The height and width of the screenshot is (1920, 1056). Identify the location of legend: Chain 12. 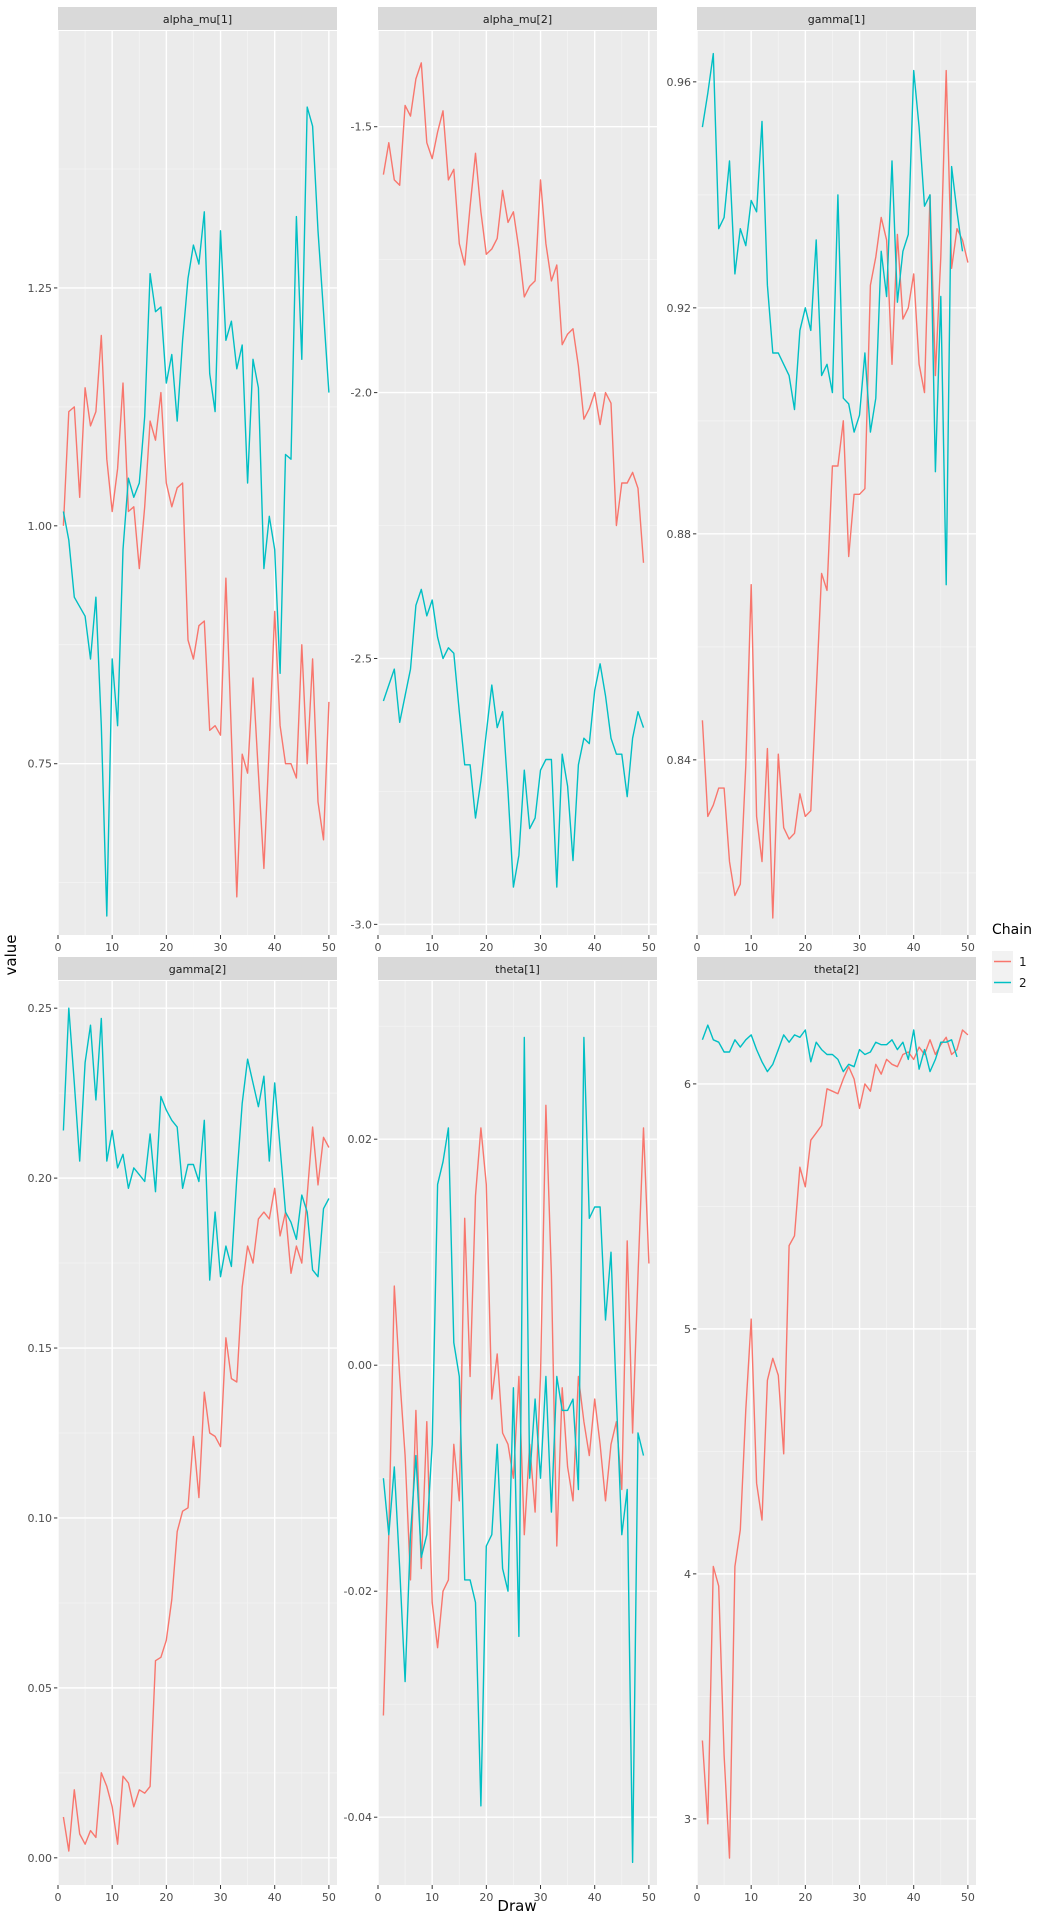
(1012, 957).